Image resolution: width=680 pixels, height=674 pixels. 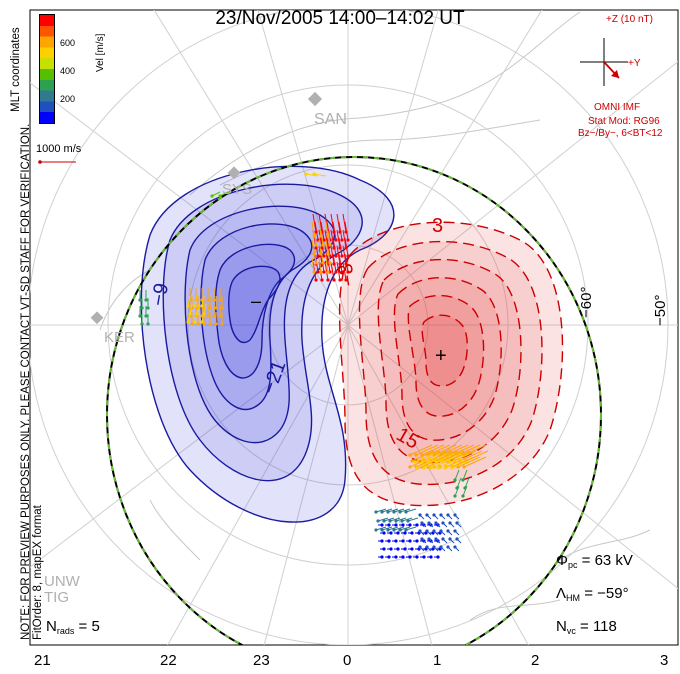 What do you see at coordinates (664, 660) in the screenshot?
I see `mlt-label-3: 3` at bounding box center [664, 660].